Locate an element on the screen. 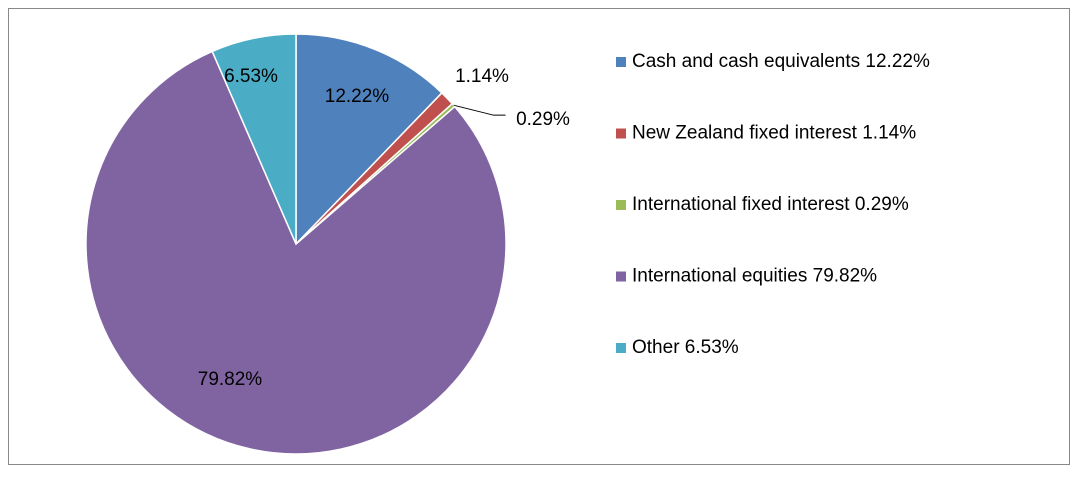 Image resolution: width=1079 pixels, height=478 pixels. data-label: 6.53% is located at coordinates (251, 76).